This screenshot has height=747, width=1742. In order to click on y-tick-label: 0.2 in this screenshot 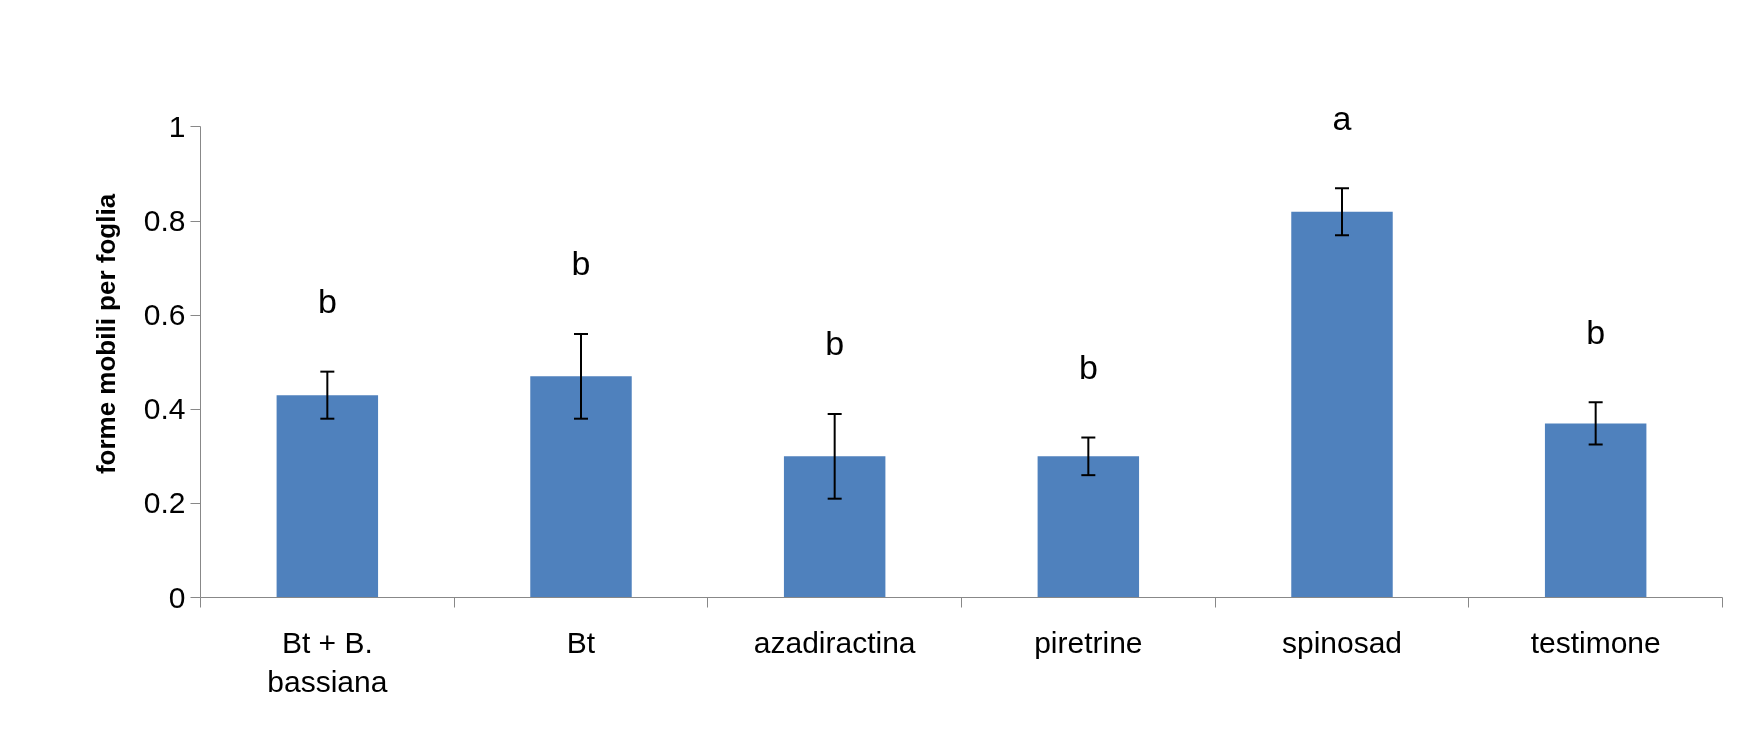, I will do `click(164, 503)`.